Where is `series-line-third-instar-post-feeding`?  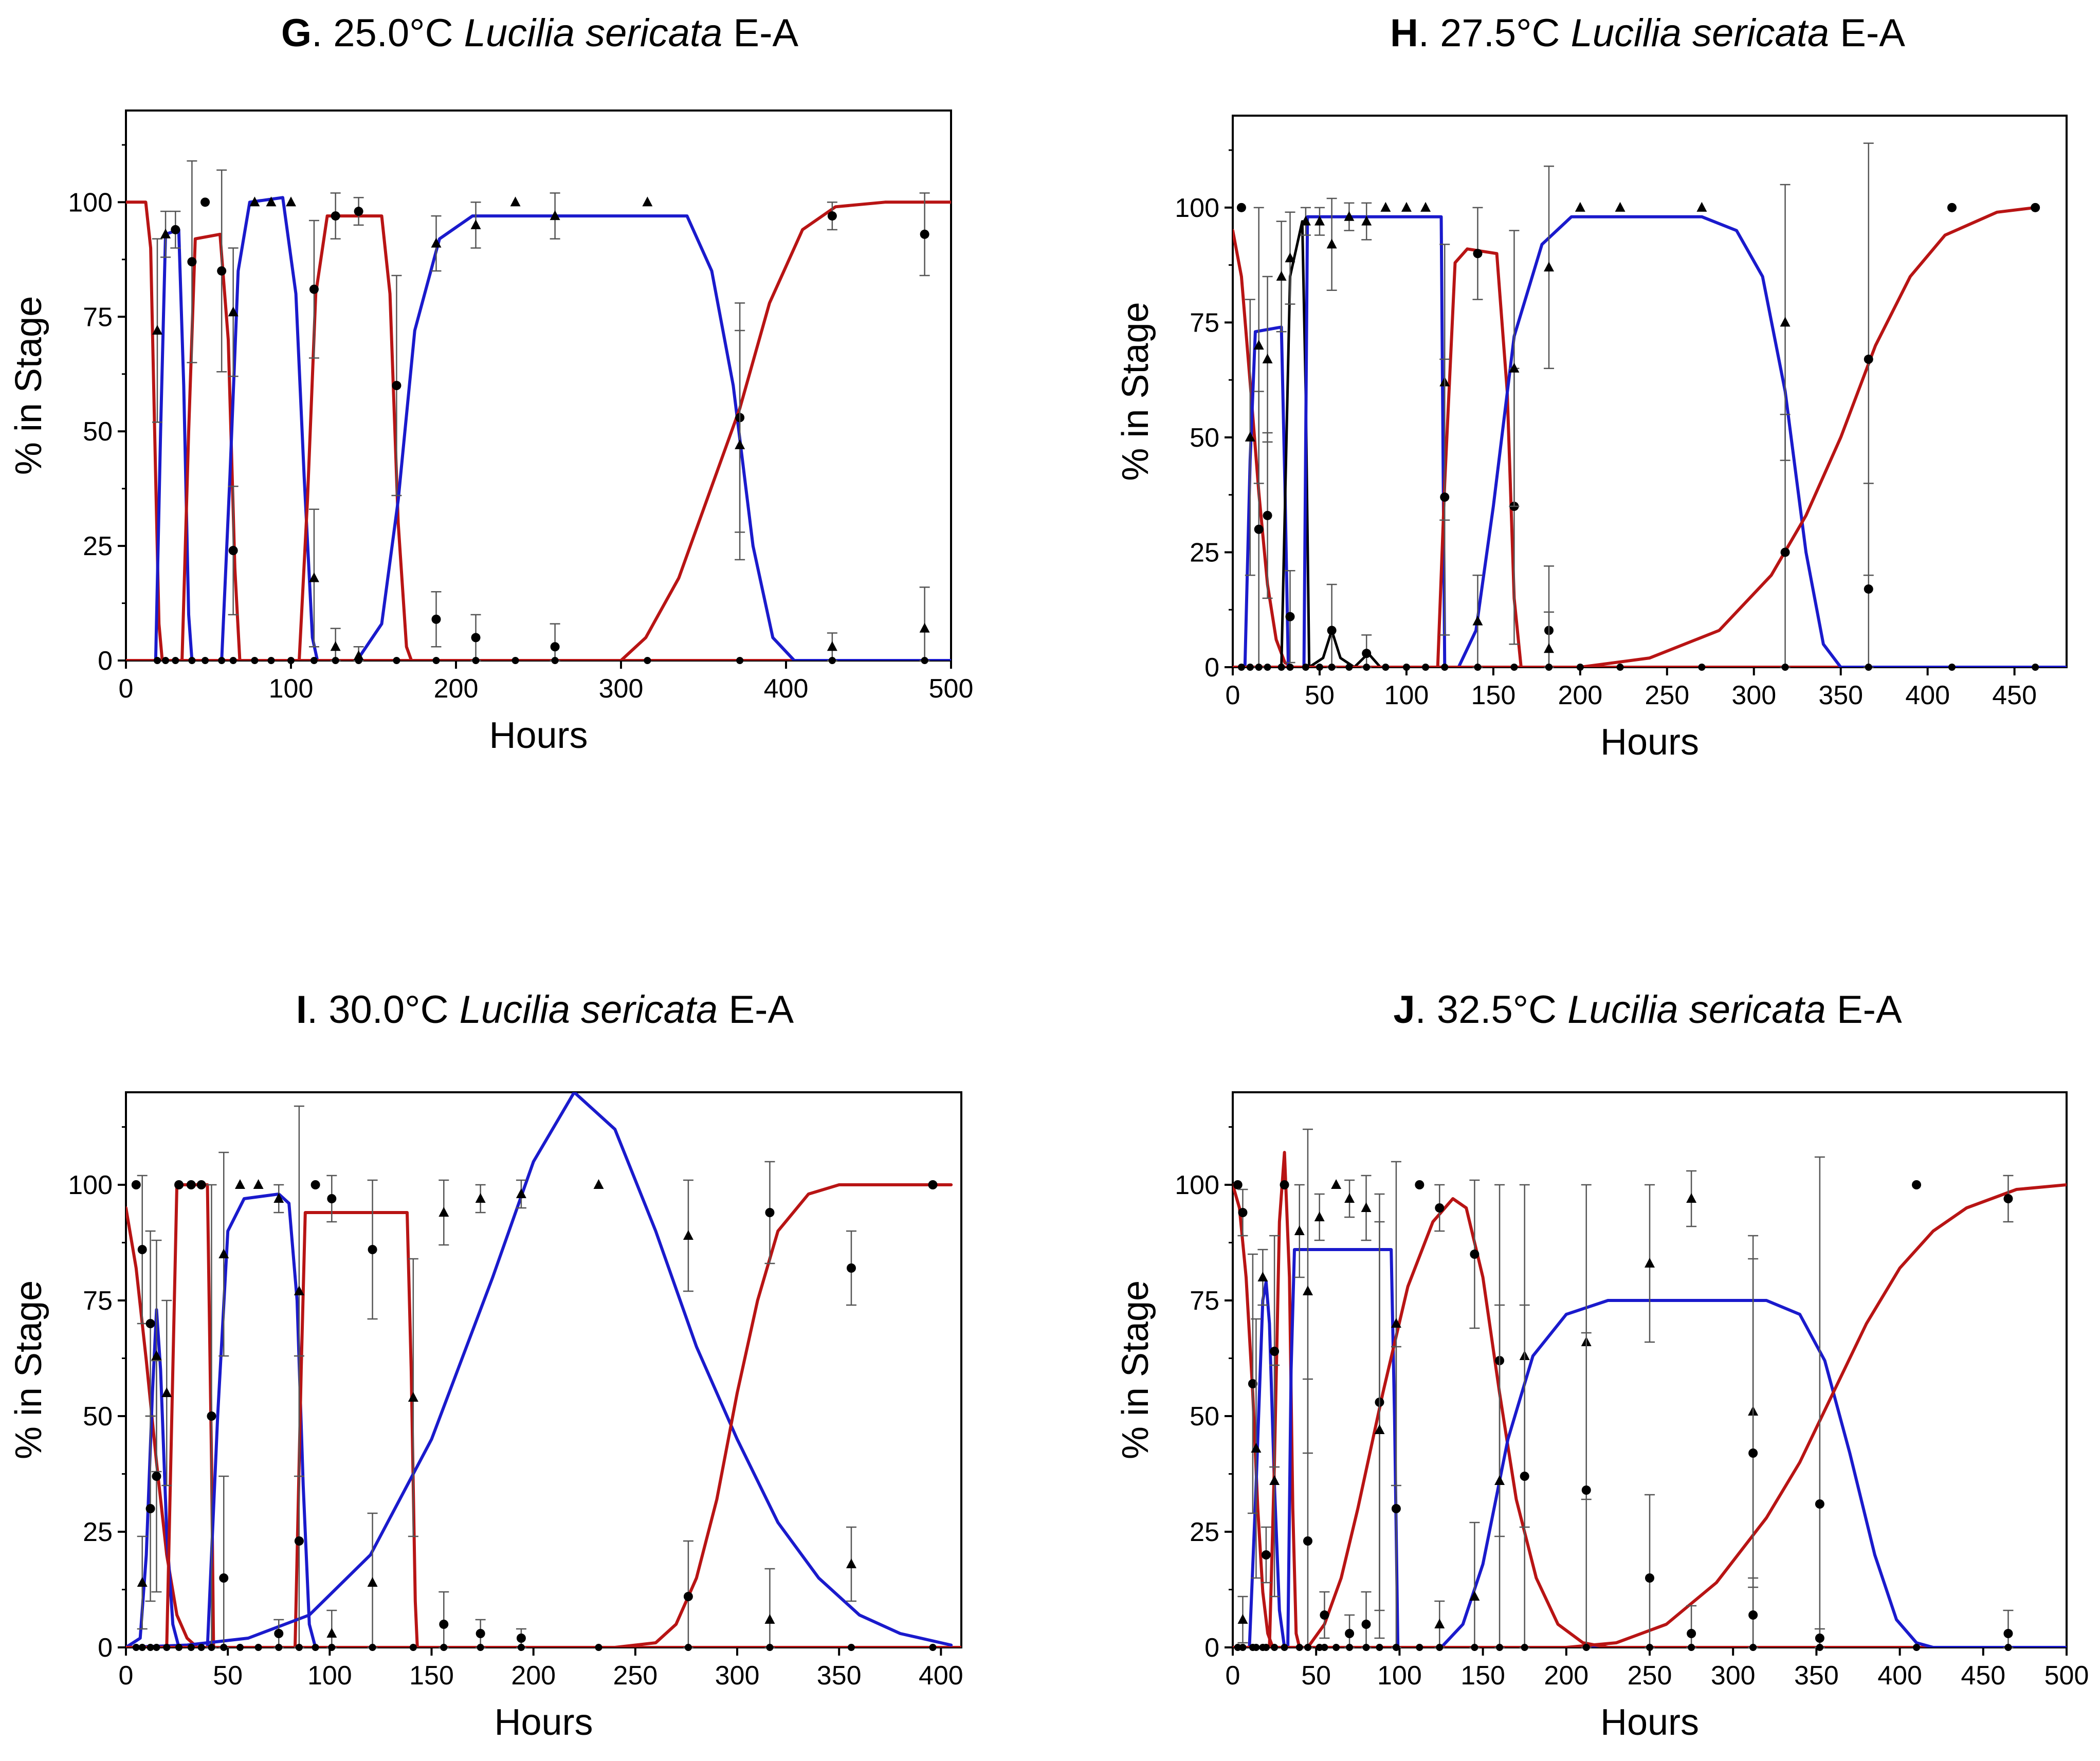
series-line-third-instar-post-feeding is located at coordinates (543, 1429).